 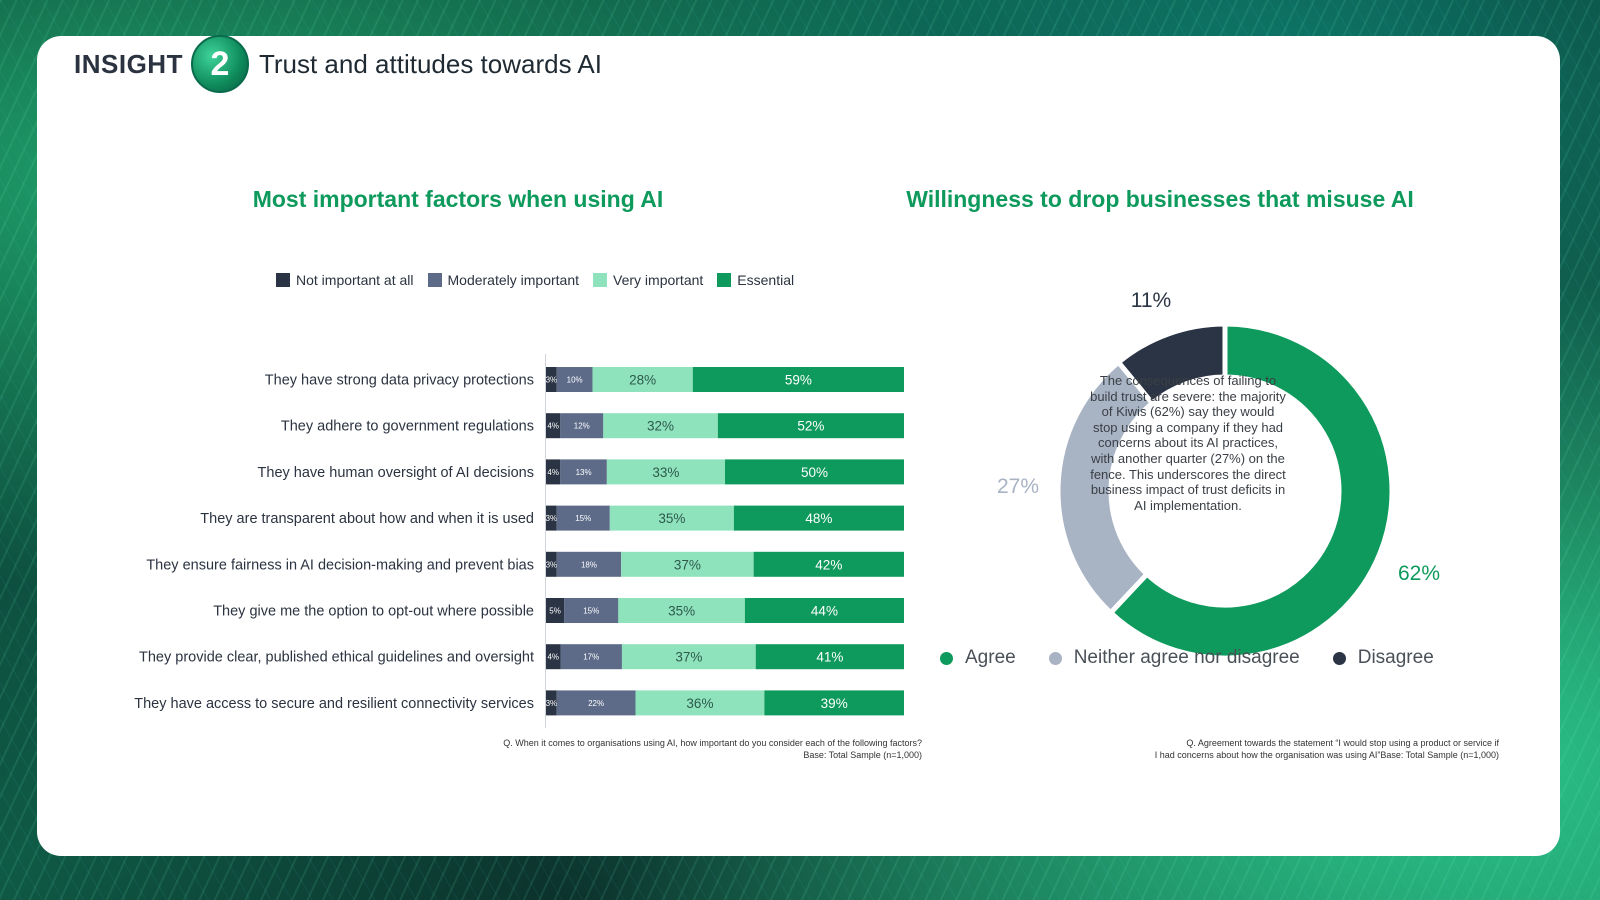 I want to click on legend-label-not-important-at-all: Not important at all, so click(x=355, y=280).